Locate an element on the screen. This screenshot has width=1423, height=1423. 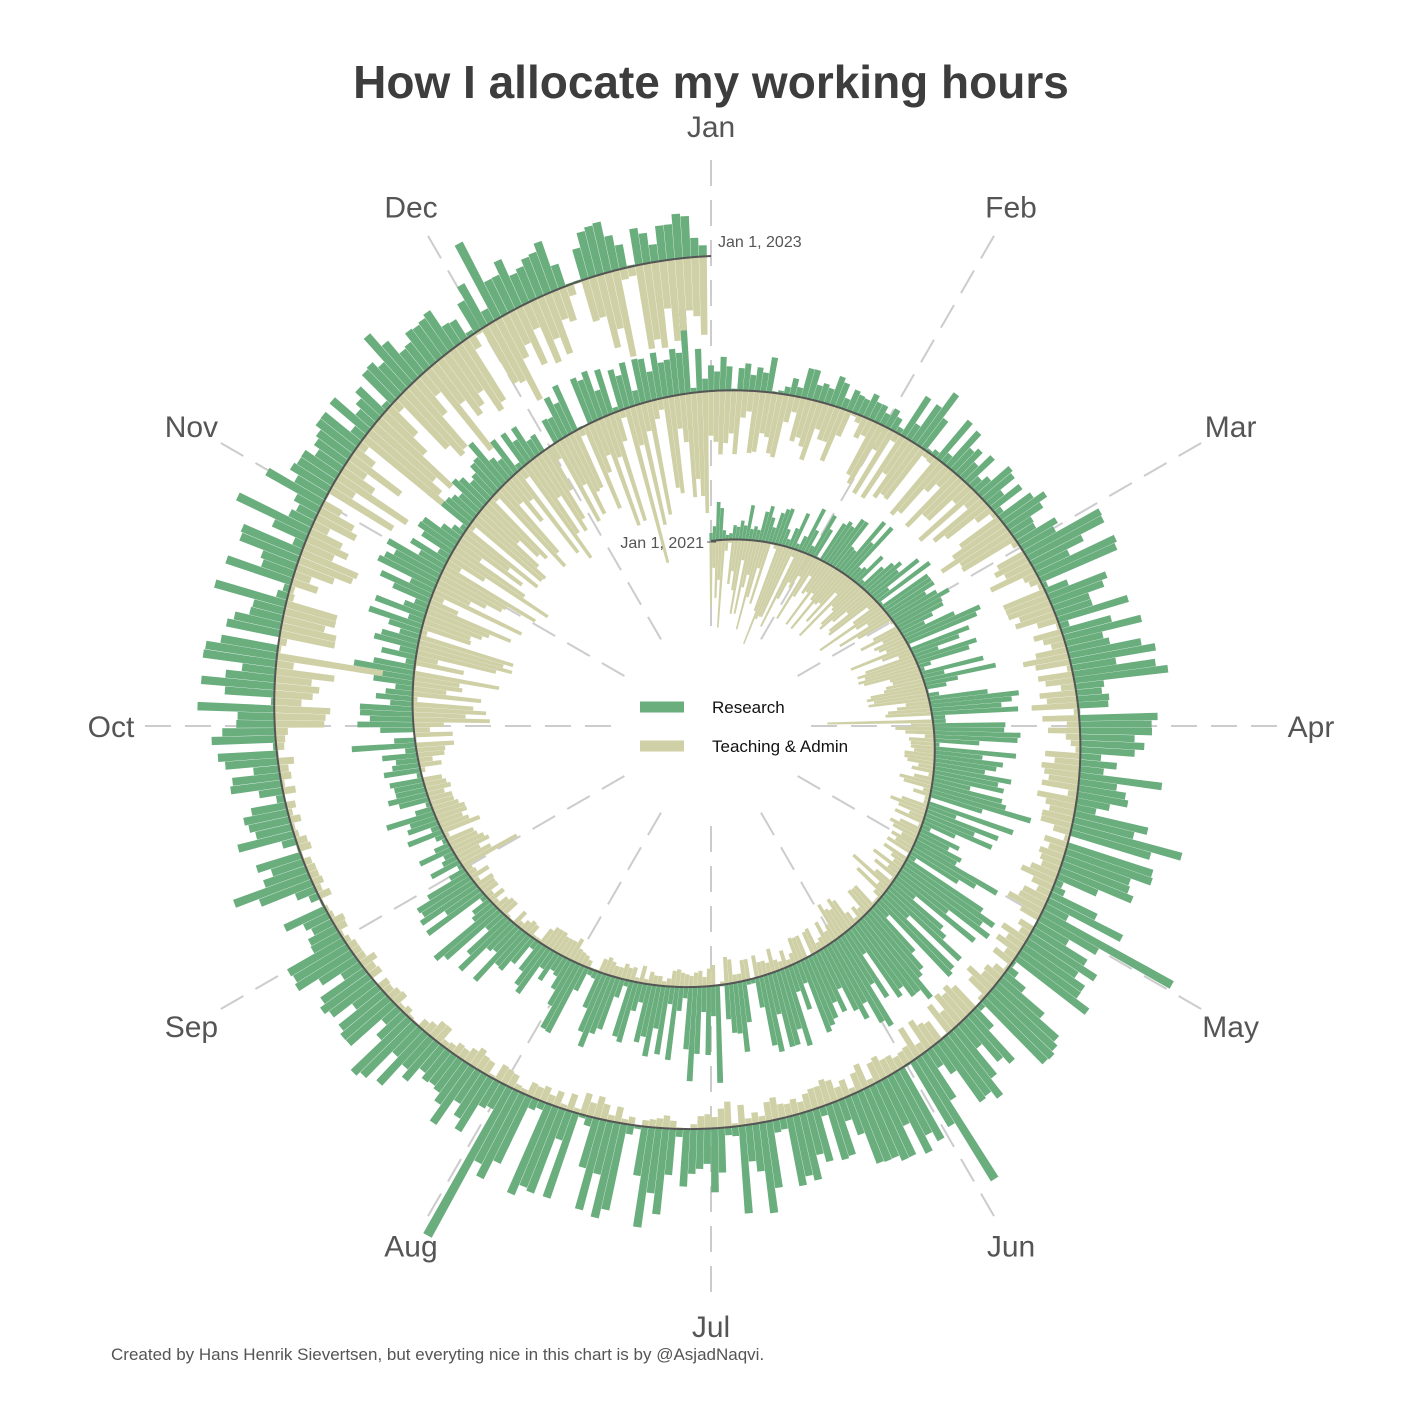
legend-label-research: Research is located at coordinates (748, 707).